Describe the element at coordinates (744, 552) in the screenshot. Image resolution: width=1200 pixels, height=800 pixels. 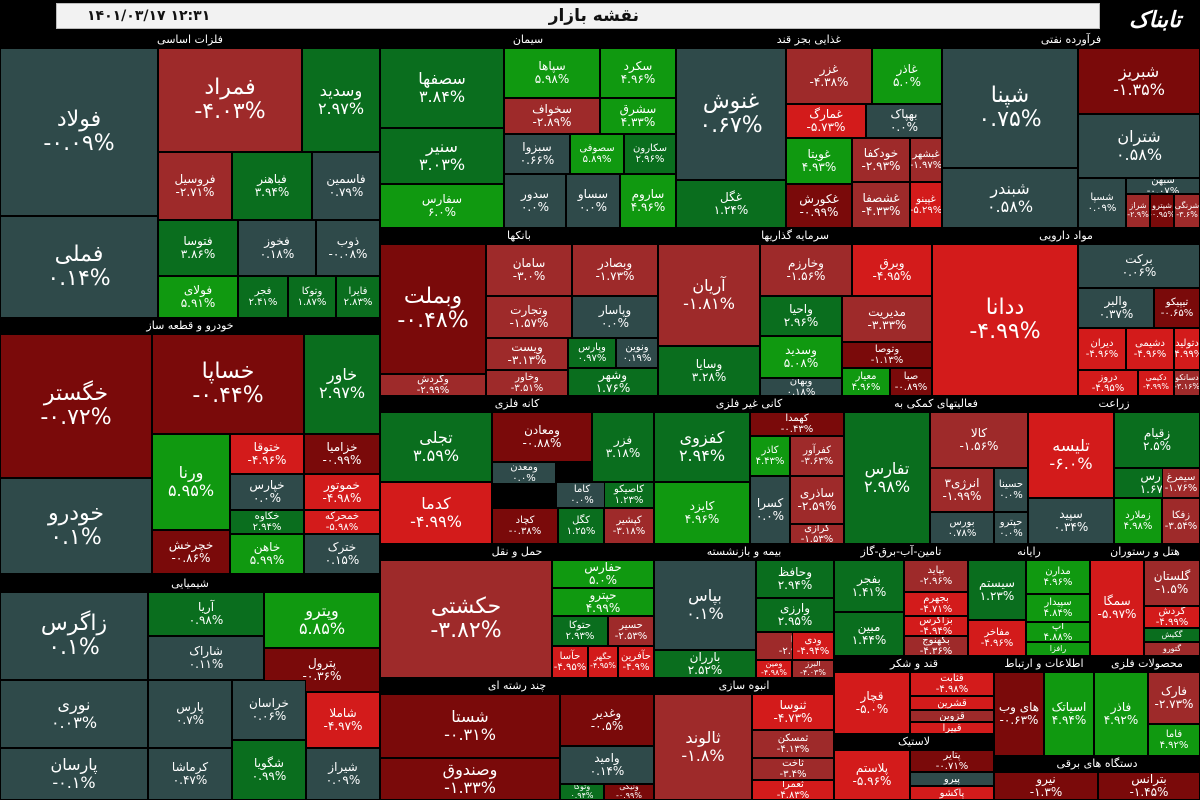
I see `sector-title: بیمه و بازنشسته` at that location.